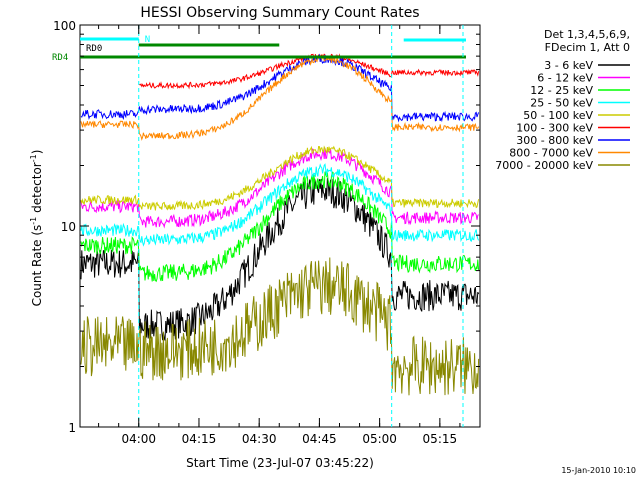 The width and height of the screenshot is (640, 480). Describe the element at coordinates (94, 49) in the screenshot. I see `rd0-flag-label: RD0` at that location.